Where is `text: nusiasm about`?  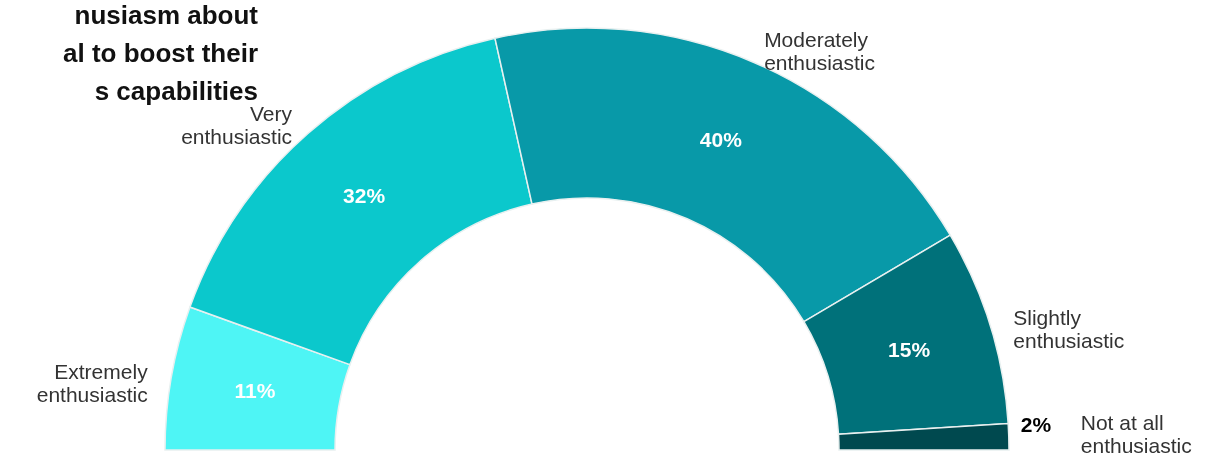 text: nusiasm about is located at coordinates (166, 15).